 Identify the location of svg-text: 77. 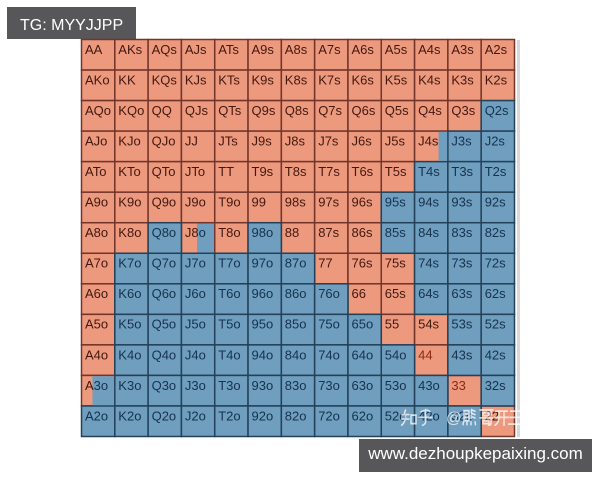
(325, 263).